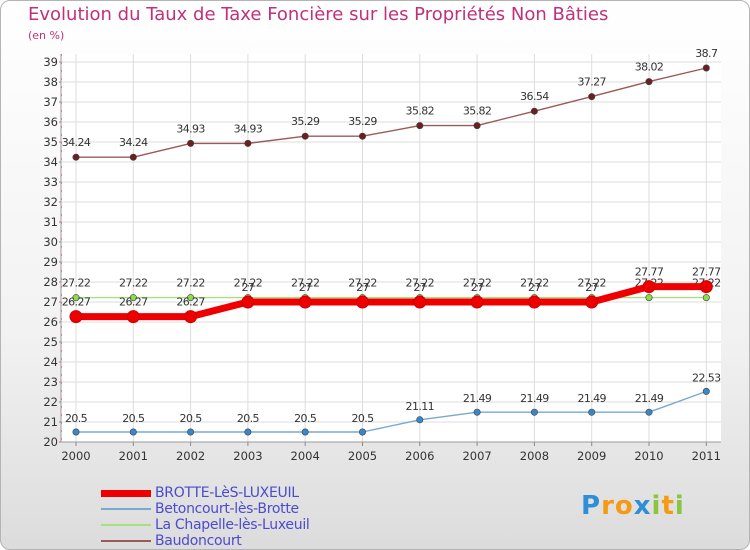 Image resolution: width=750 pixels, height=550 pixels. What do you see at coordinates (50, 382) in the screenshot?
I see `y-tick-label: 23` at bounding box center [50, 382].